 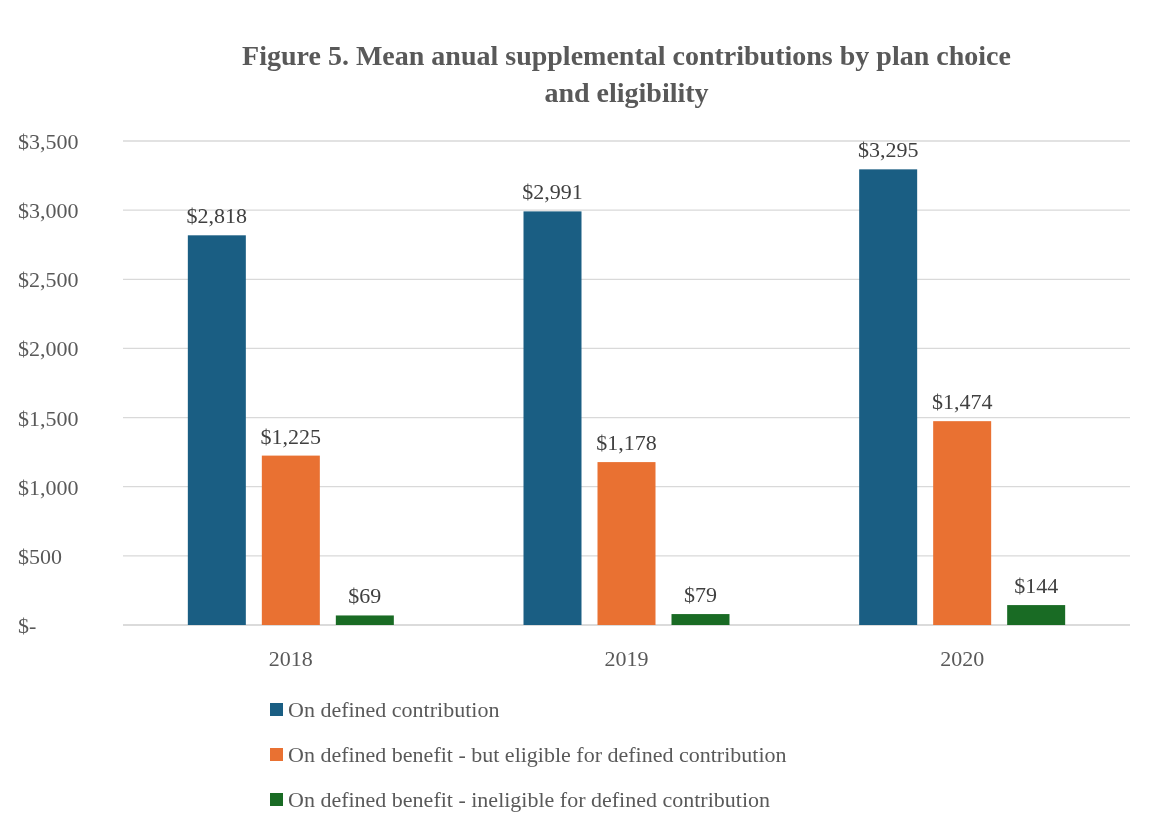 What do you see at coordinates (40, 556) in the screenshot?
I see `y-tick-label: $500` at bounding box center [40, 556].